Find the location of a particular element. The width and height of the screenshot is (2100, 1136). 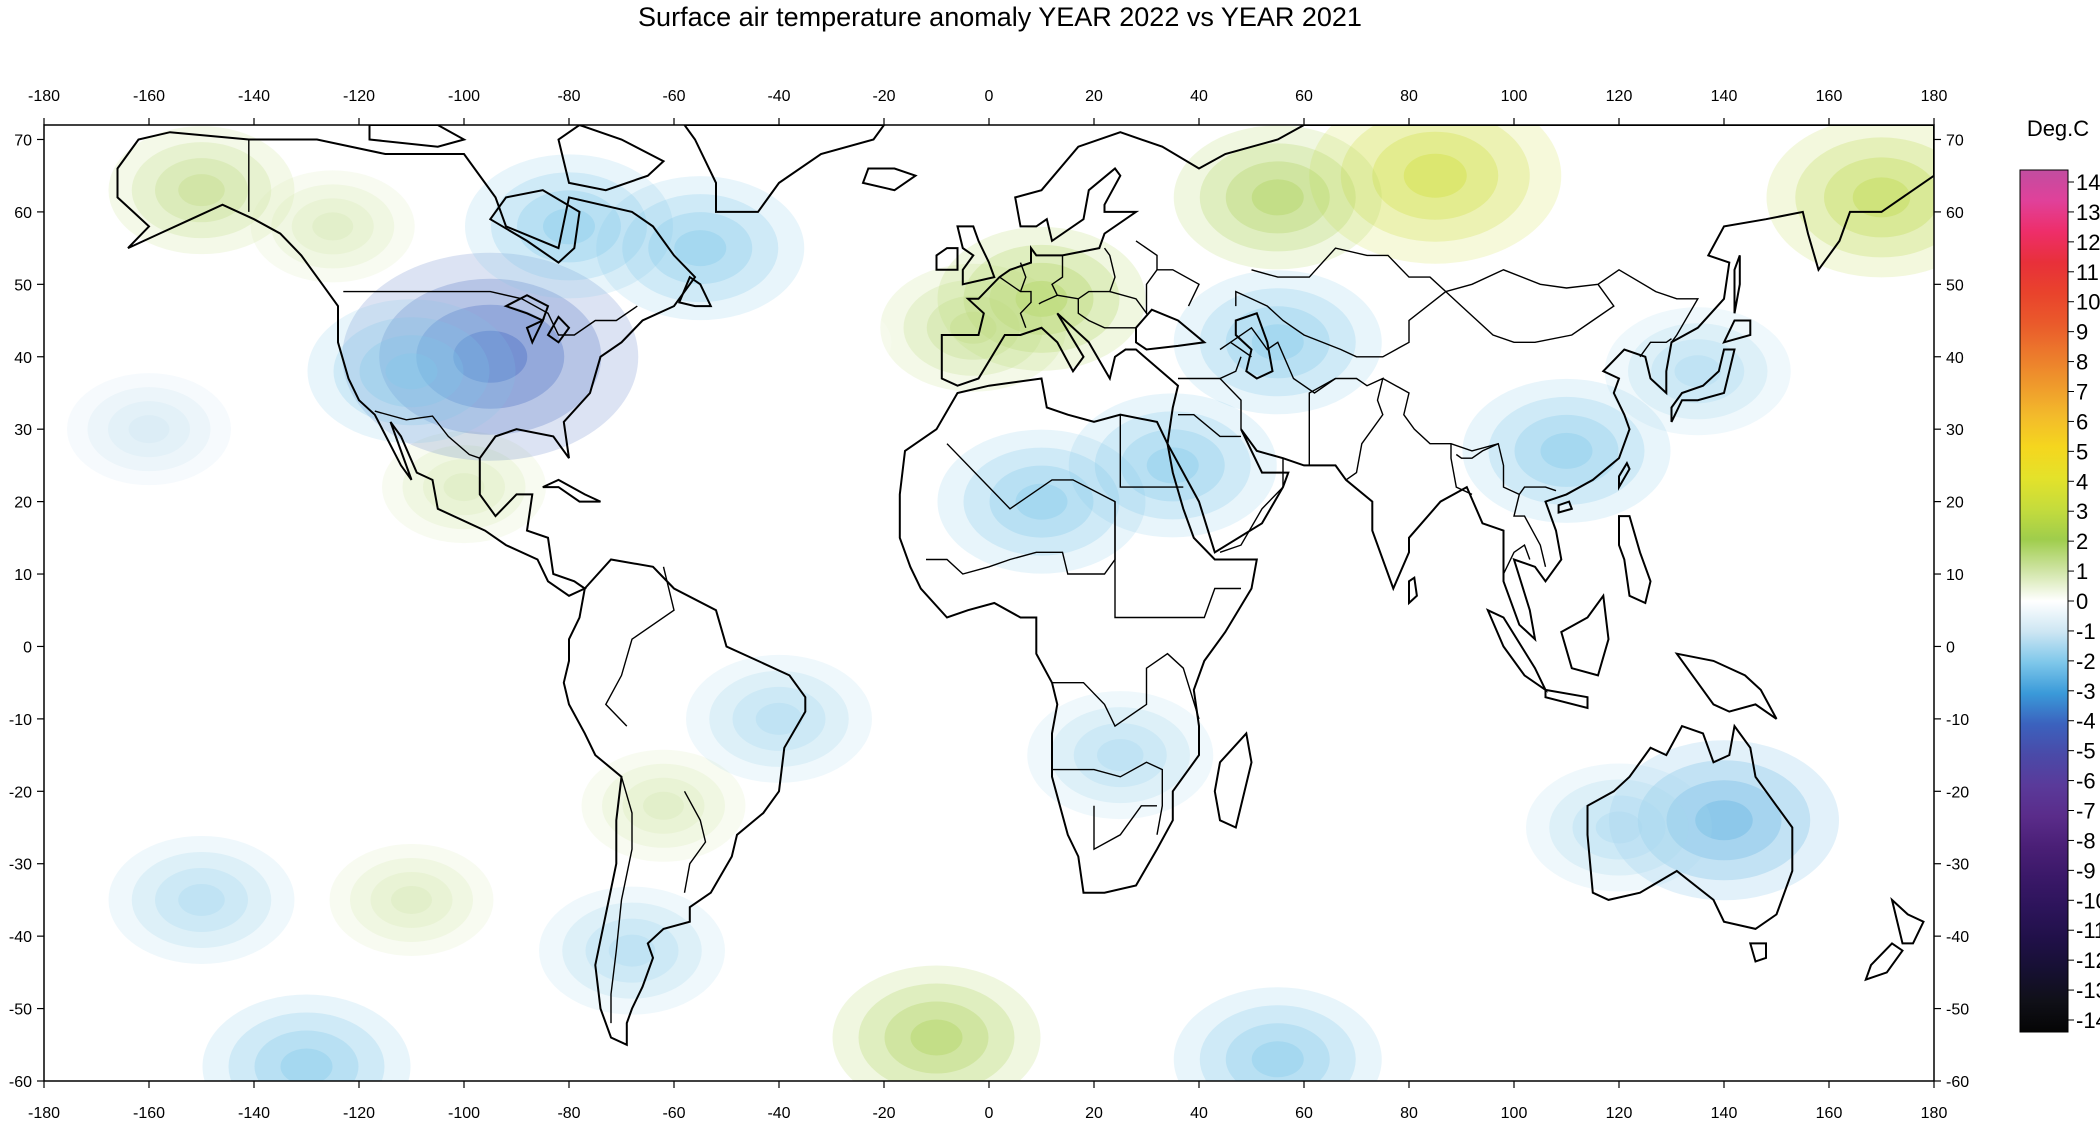

colorbar-tick-label: 0 is located at coordinates (2082, 601).